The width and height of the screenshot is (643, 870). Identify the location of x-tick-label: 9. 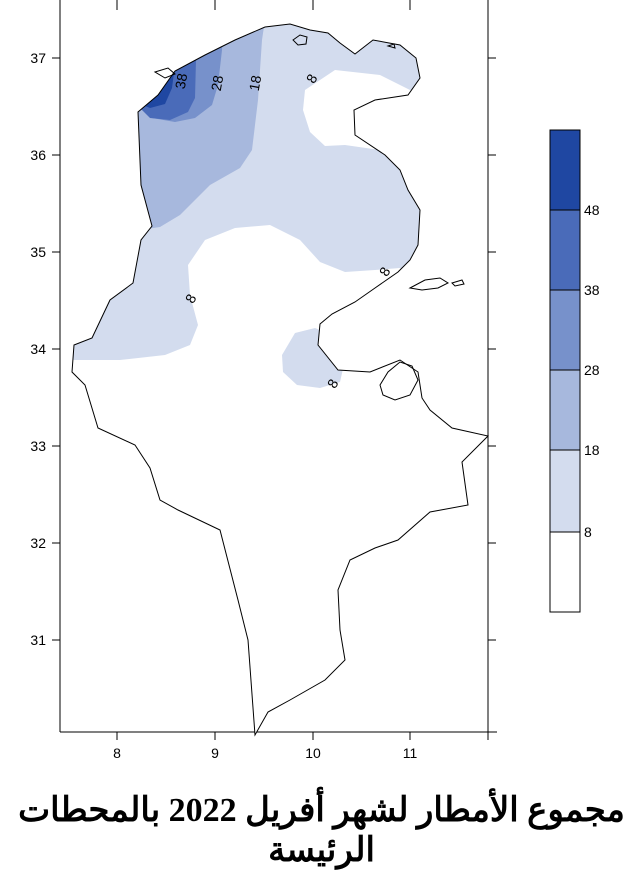
(215, 753).